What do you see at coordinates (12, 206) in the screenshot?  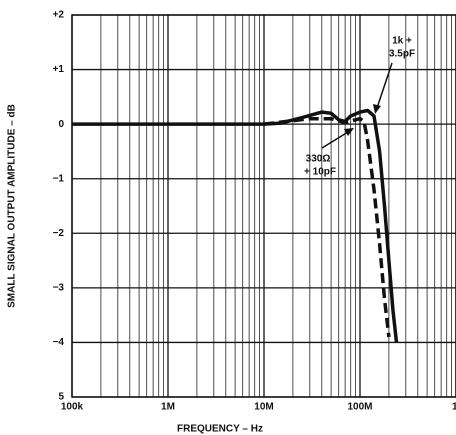 I see `y-axis-label: SMALL SIGNAL OUTPUT AMPLITUDE – dB` at bounding box center [12, 206].